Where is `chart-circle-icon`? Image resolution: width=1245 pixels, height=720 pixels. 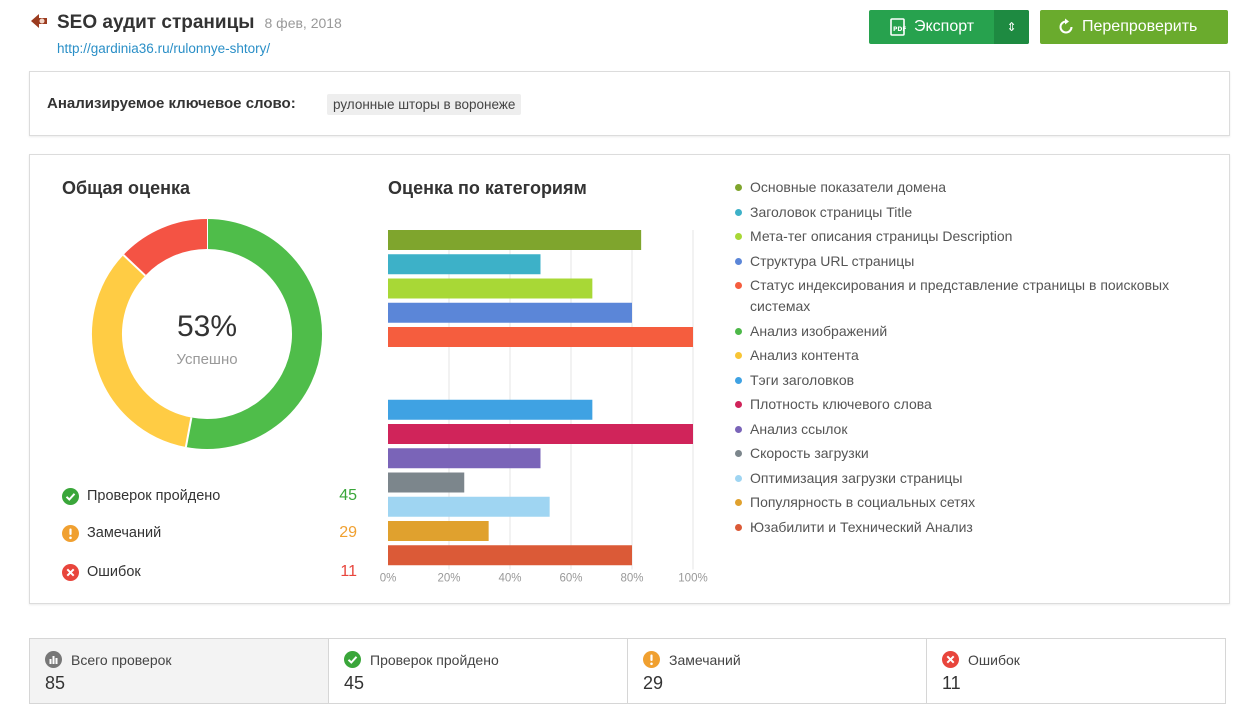 chart-circle-icon is located at coordinates (53, 659).